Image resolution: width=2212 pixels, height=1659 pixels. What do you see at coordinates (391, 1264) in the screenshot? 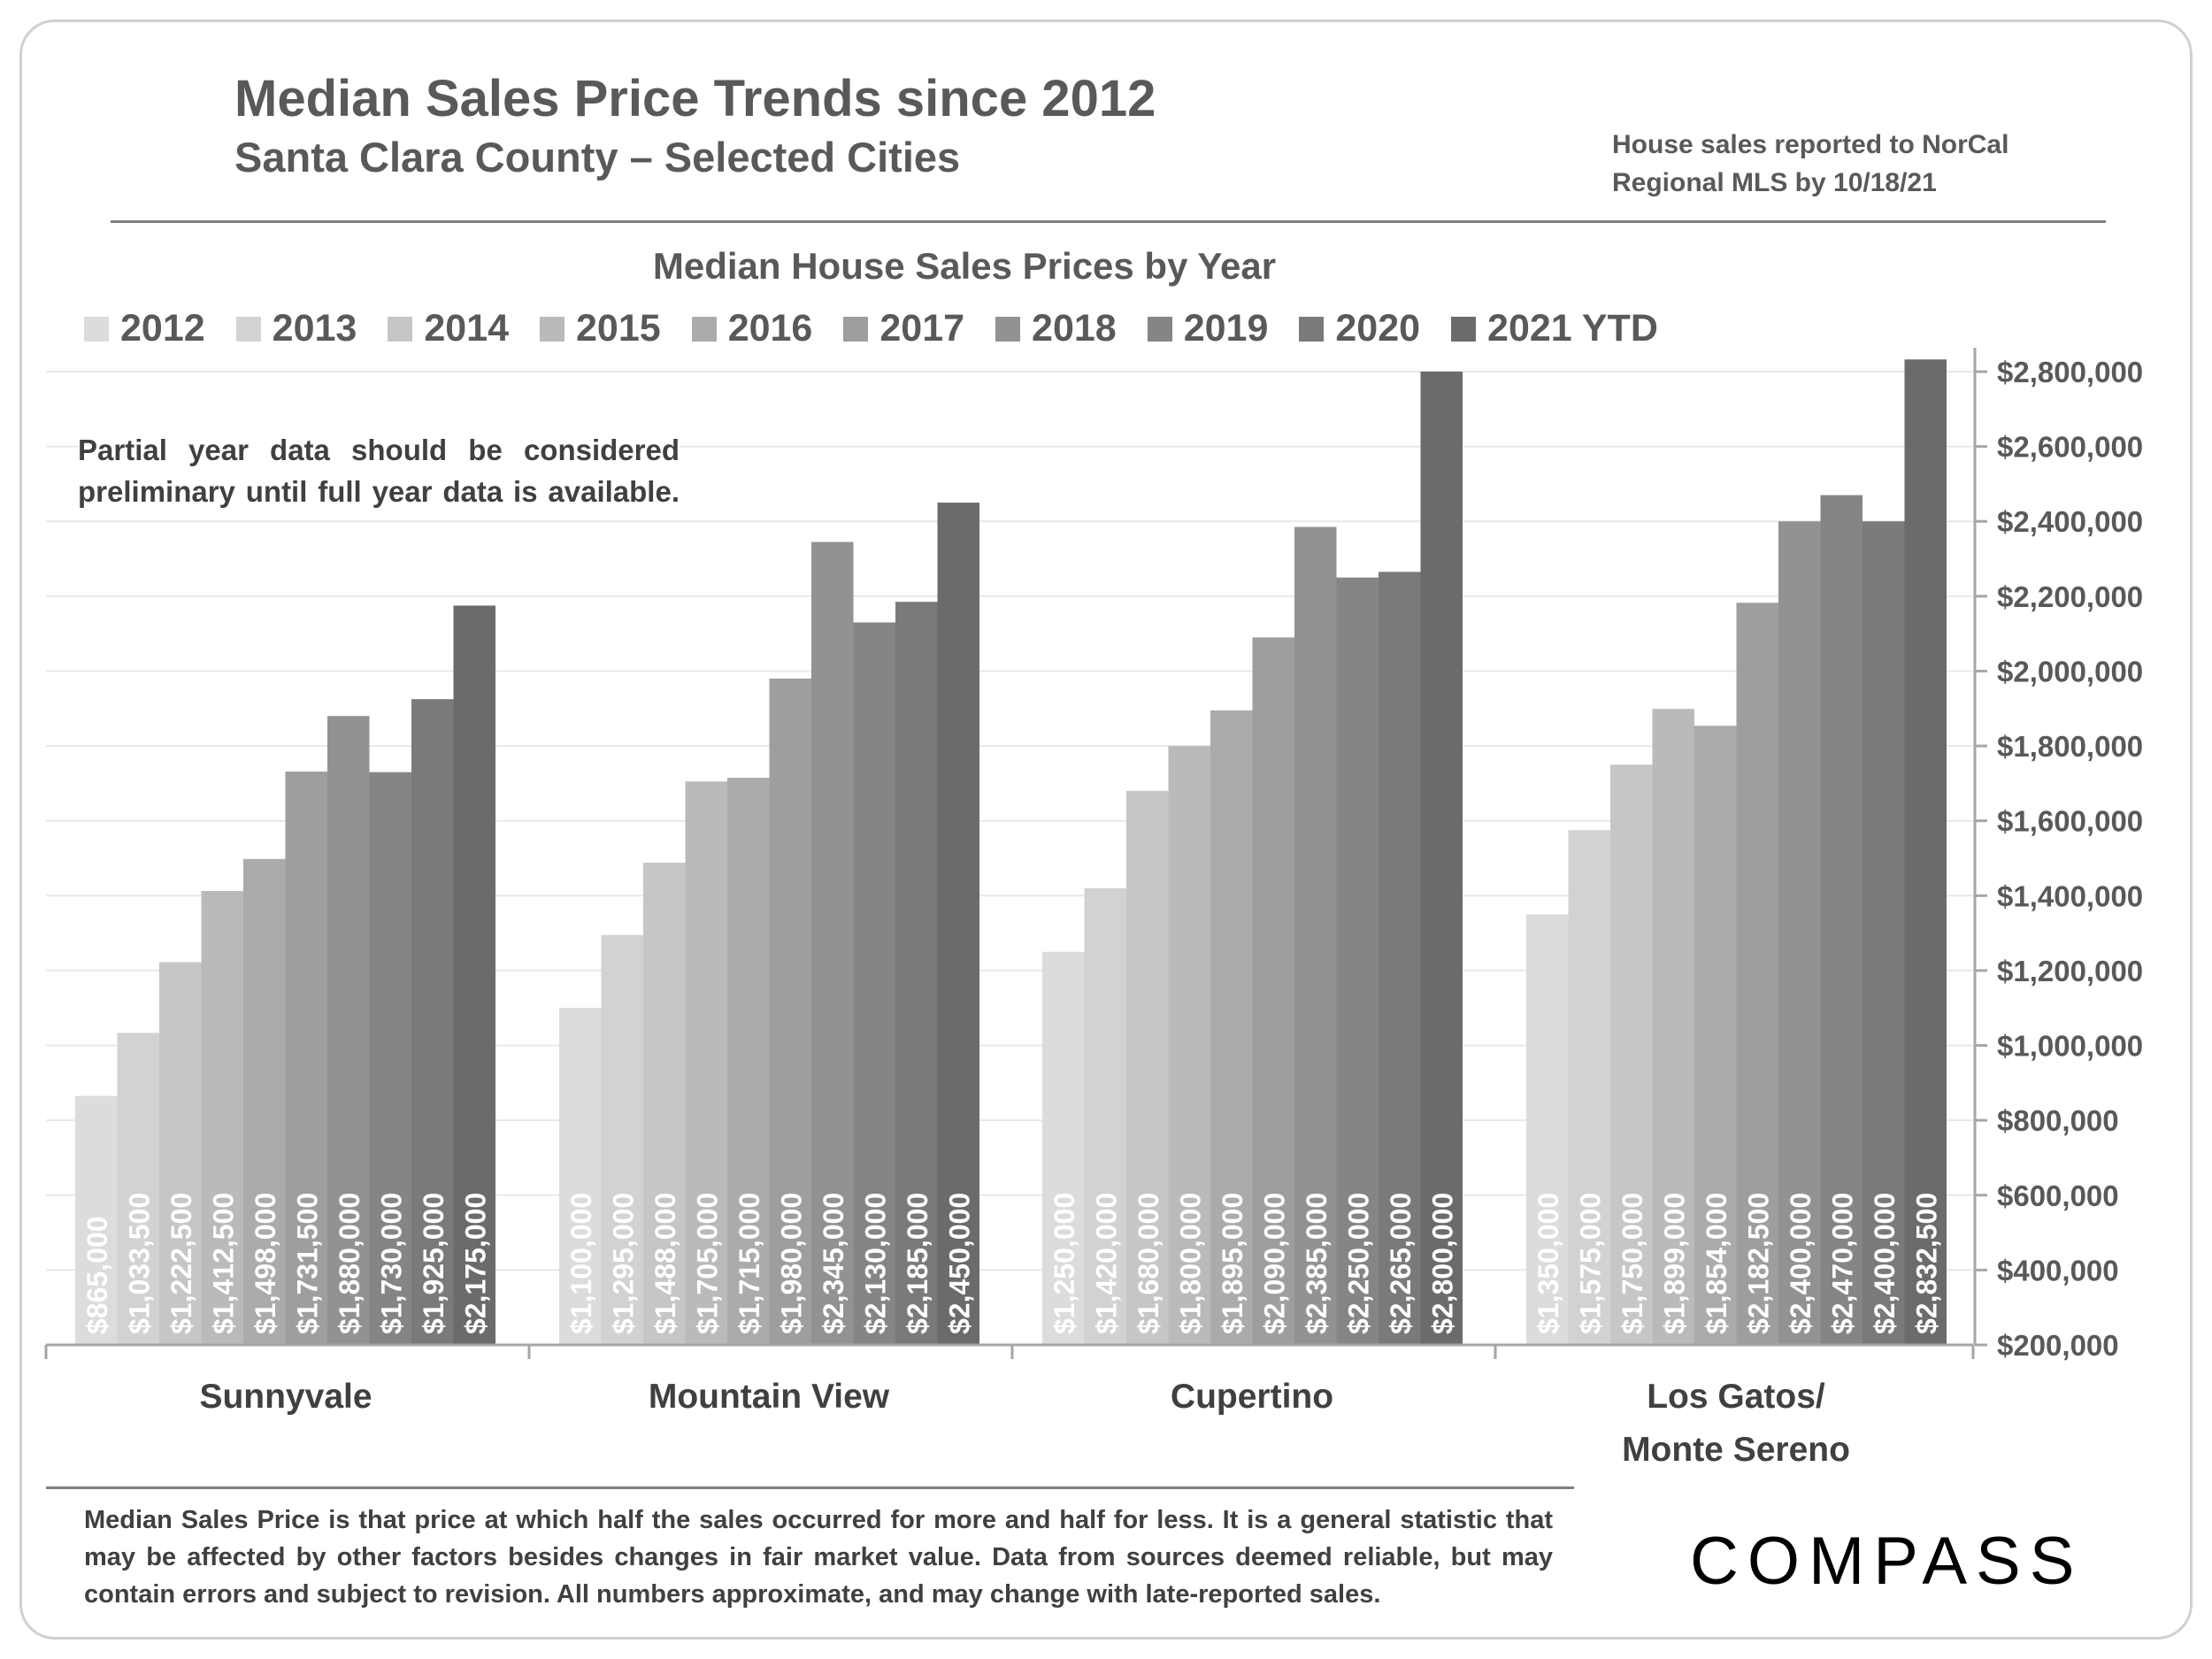
I see `bar-value-label: $1,730,000` at bounding box center [391, 1264].